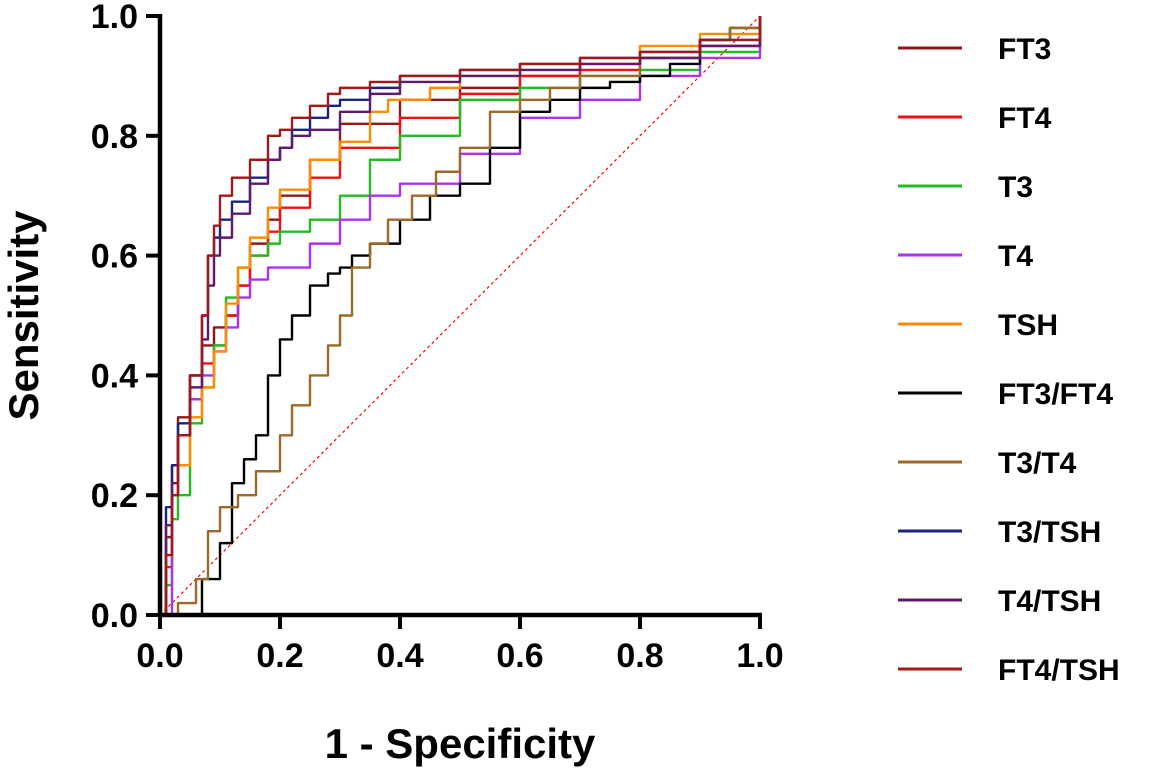 This screenshot has width=1149, height=770. Describe the element at coordinates (1037, 463) in the screenshot. I see `legend-label-t3-t4: T3/T4` at that location.